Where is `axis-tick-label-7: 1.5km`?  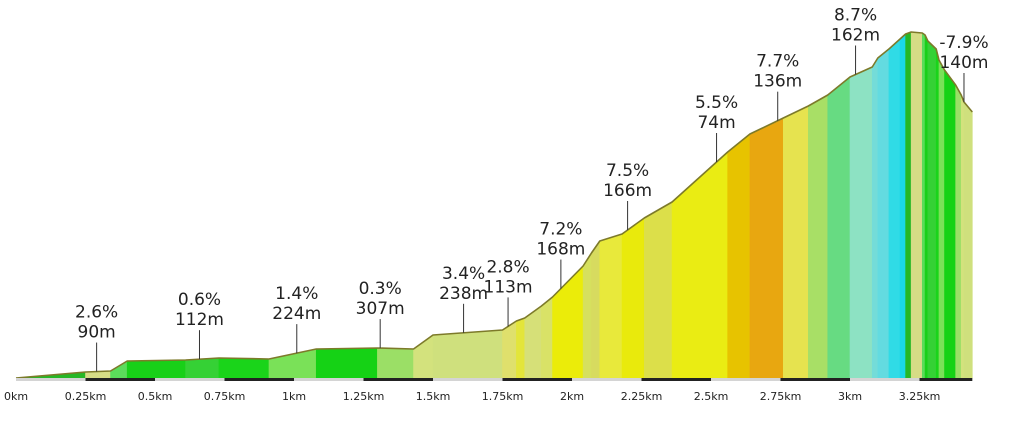
axis-tick-label-7: 1.5km is located at coordinates (433, 396).